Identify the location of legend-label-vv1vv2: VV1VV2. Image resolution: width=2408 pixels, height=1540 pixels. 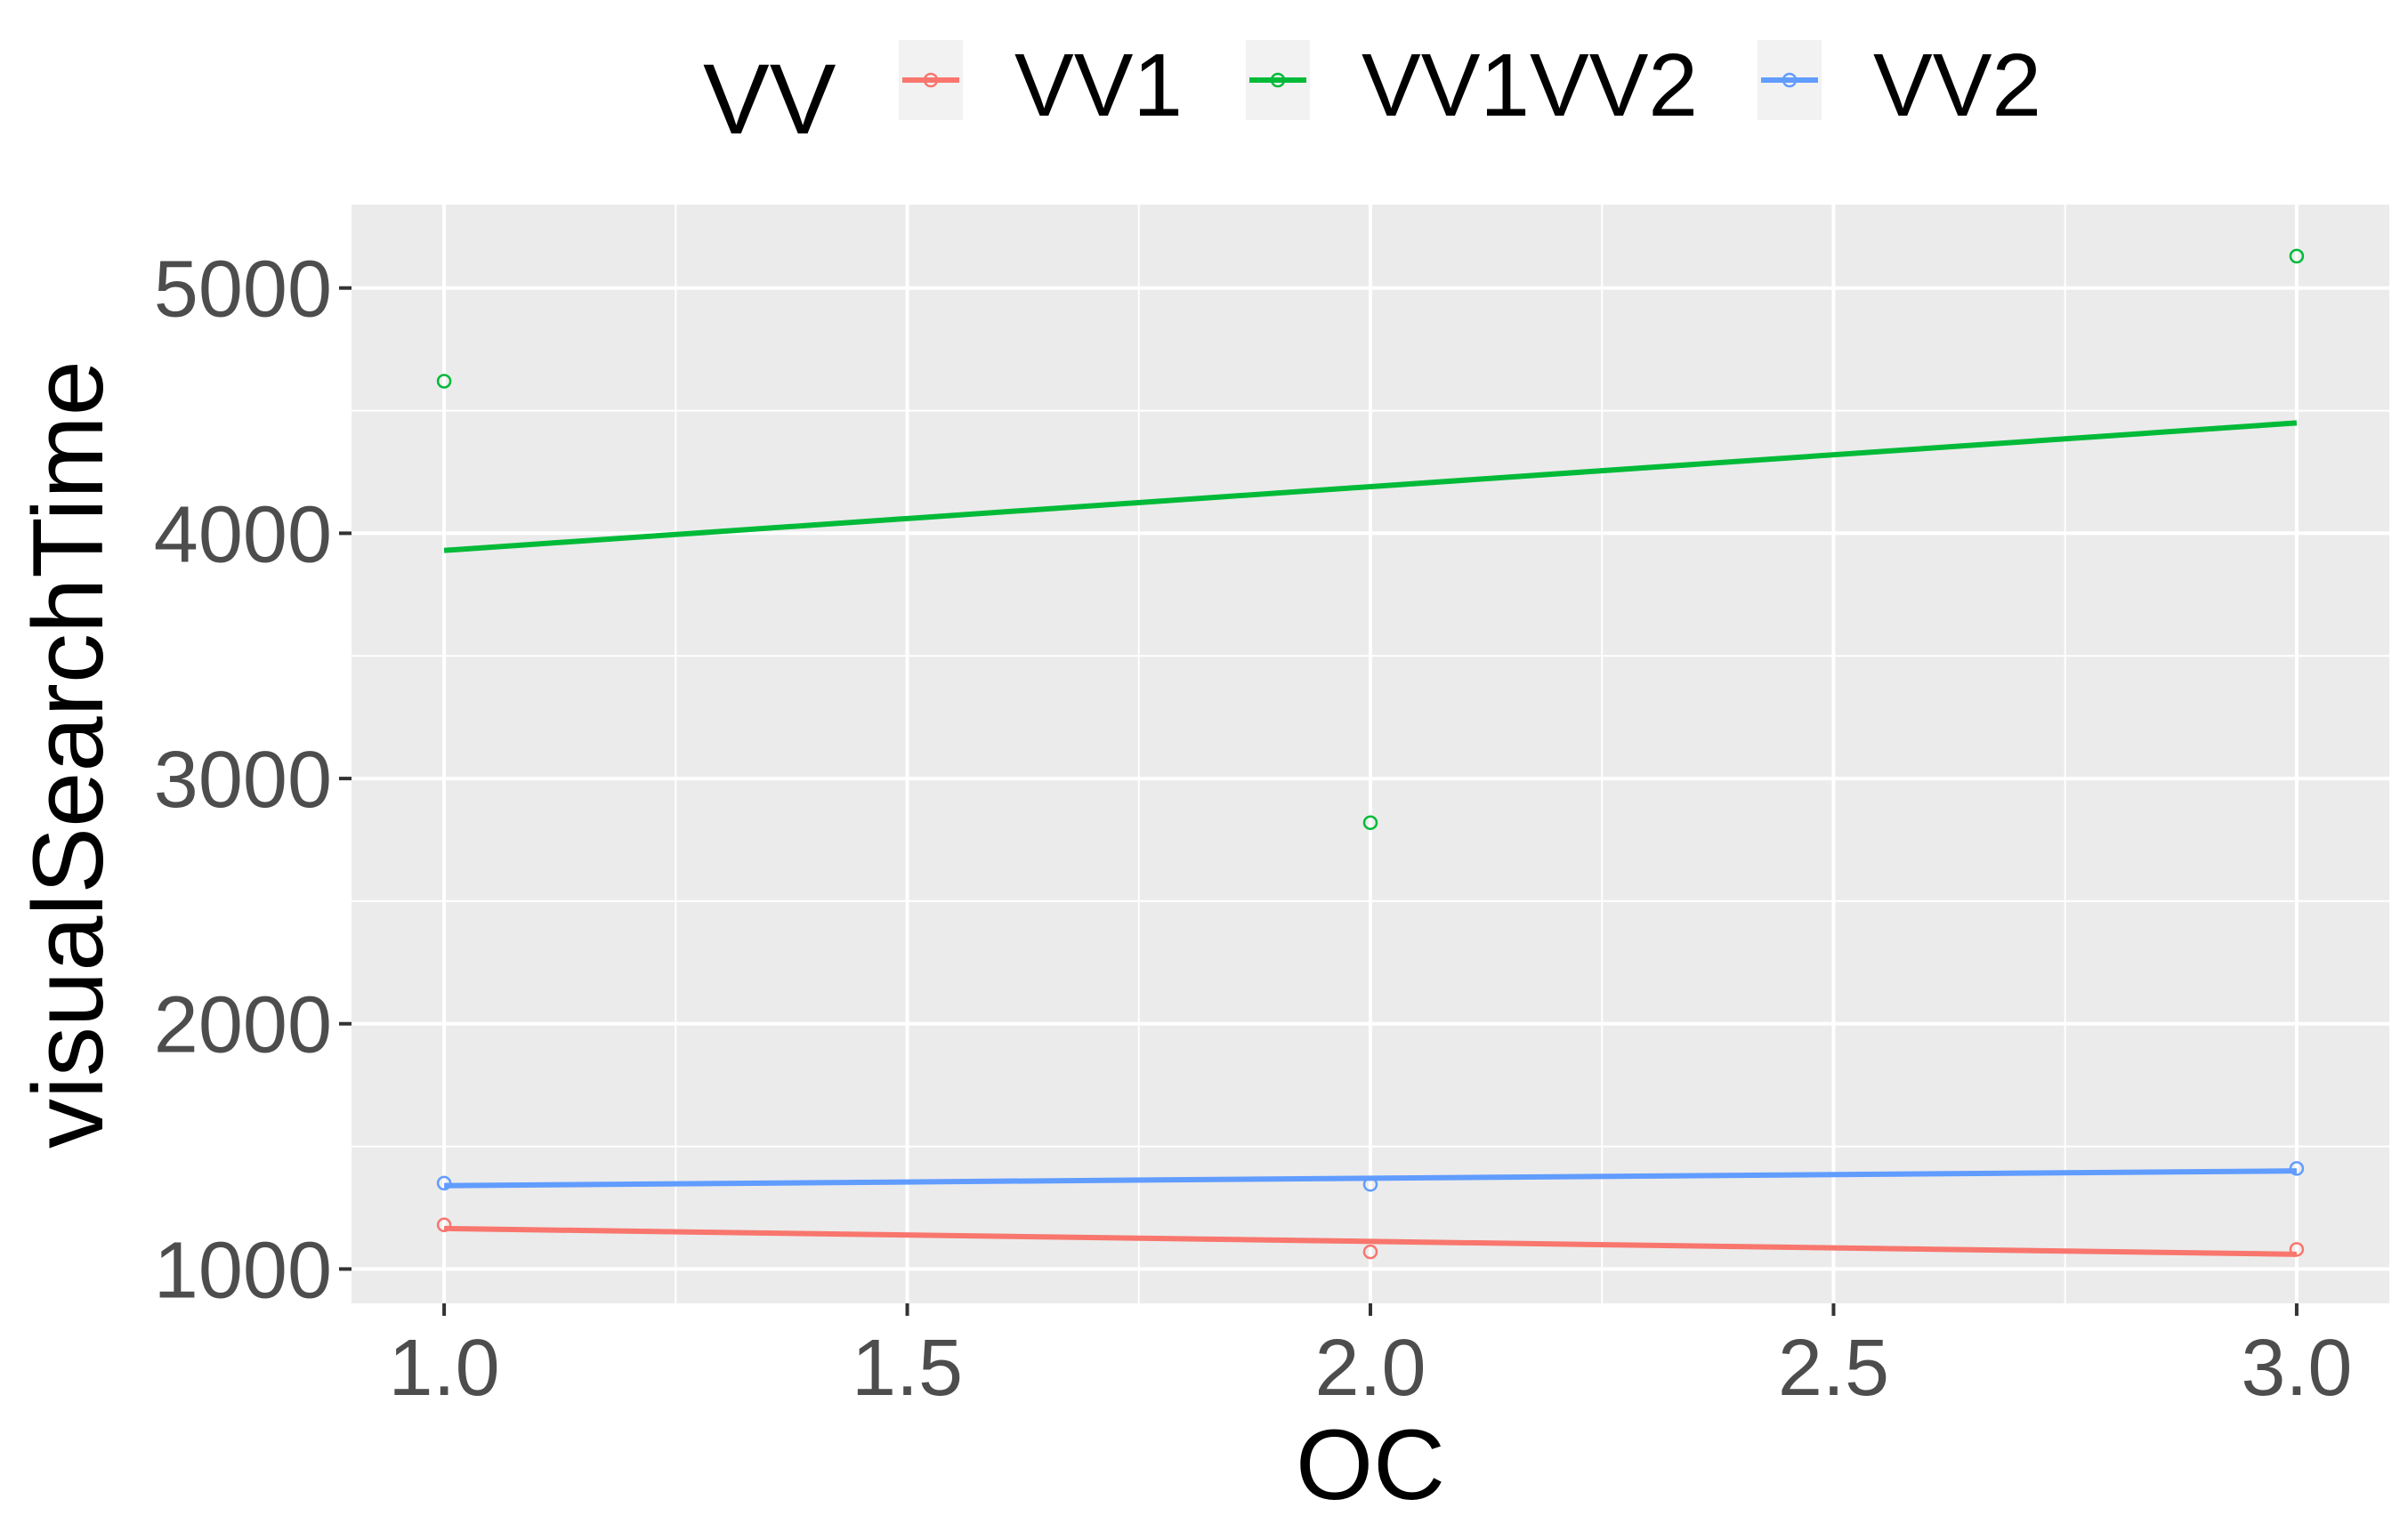
(1530, 85).